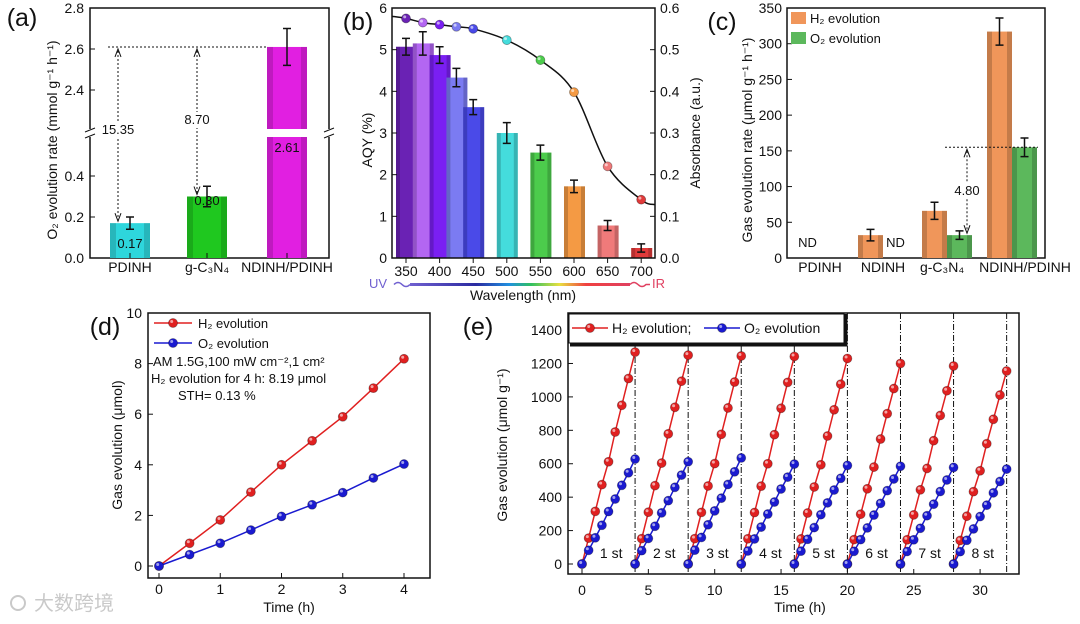 This screenshot has height=624, width=1080. What do you see at coordinates (670, 50) in the screenshot?
I see `y-tick-label-right: 0.5` at bounding box center [670, 50].